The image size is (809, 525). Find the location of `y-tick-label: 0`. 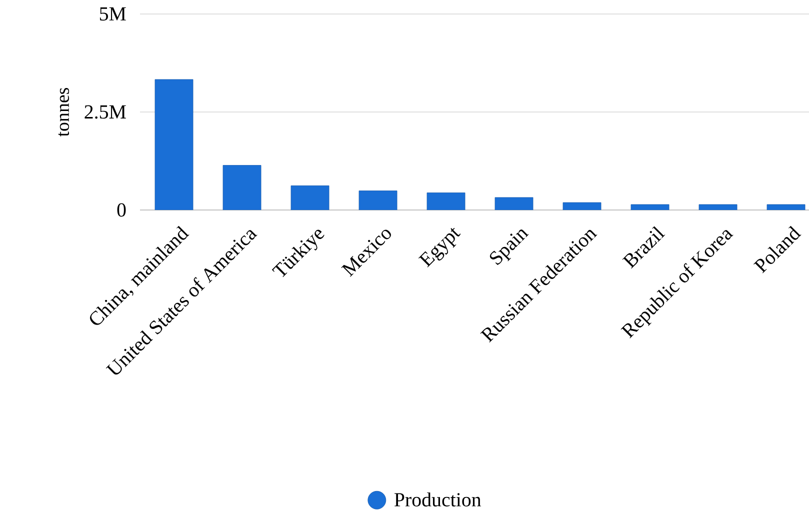

y-tick-label: 0 is located at coordinates (121, 210).